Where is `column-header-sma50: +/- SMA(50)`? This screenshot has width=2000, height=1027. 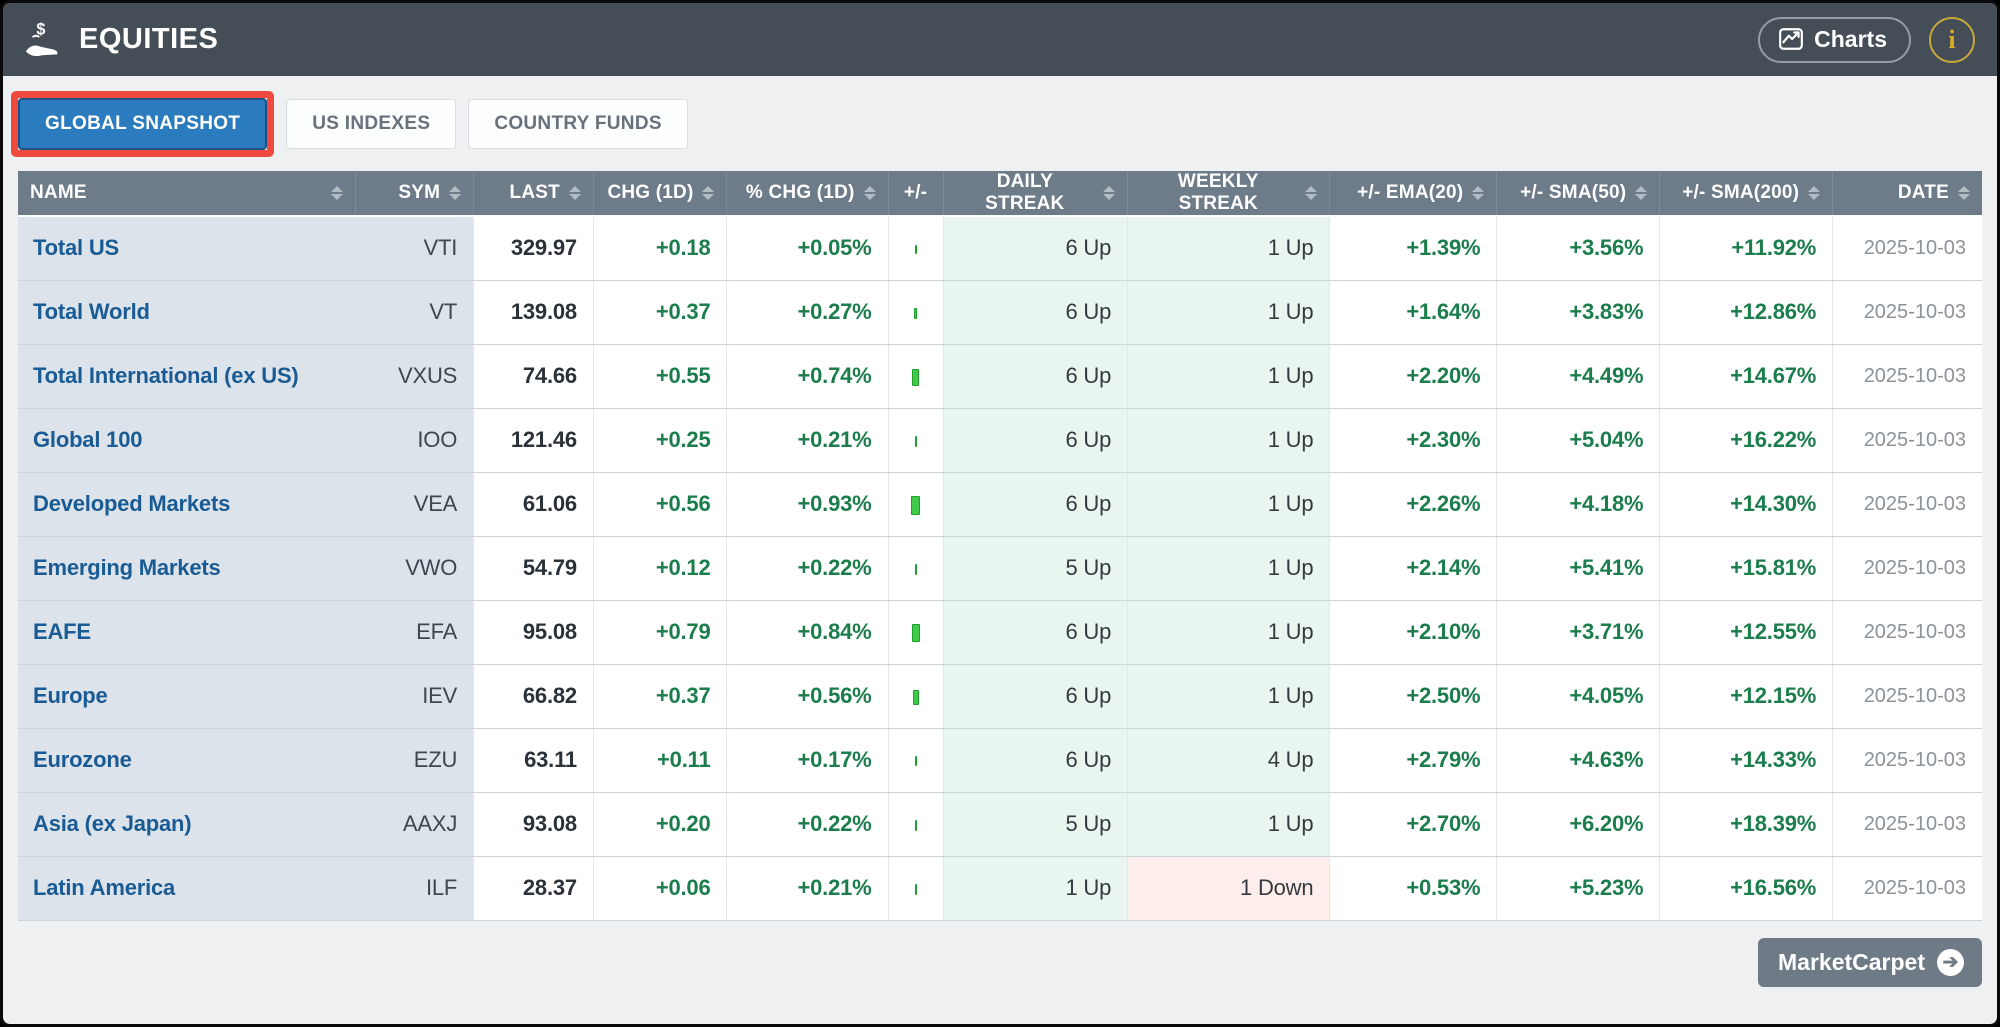 column-header-sma50: +/- SMA(50) is located at coordinates (1578, 194).